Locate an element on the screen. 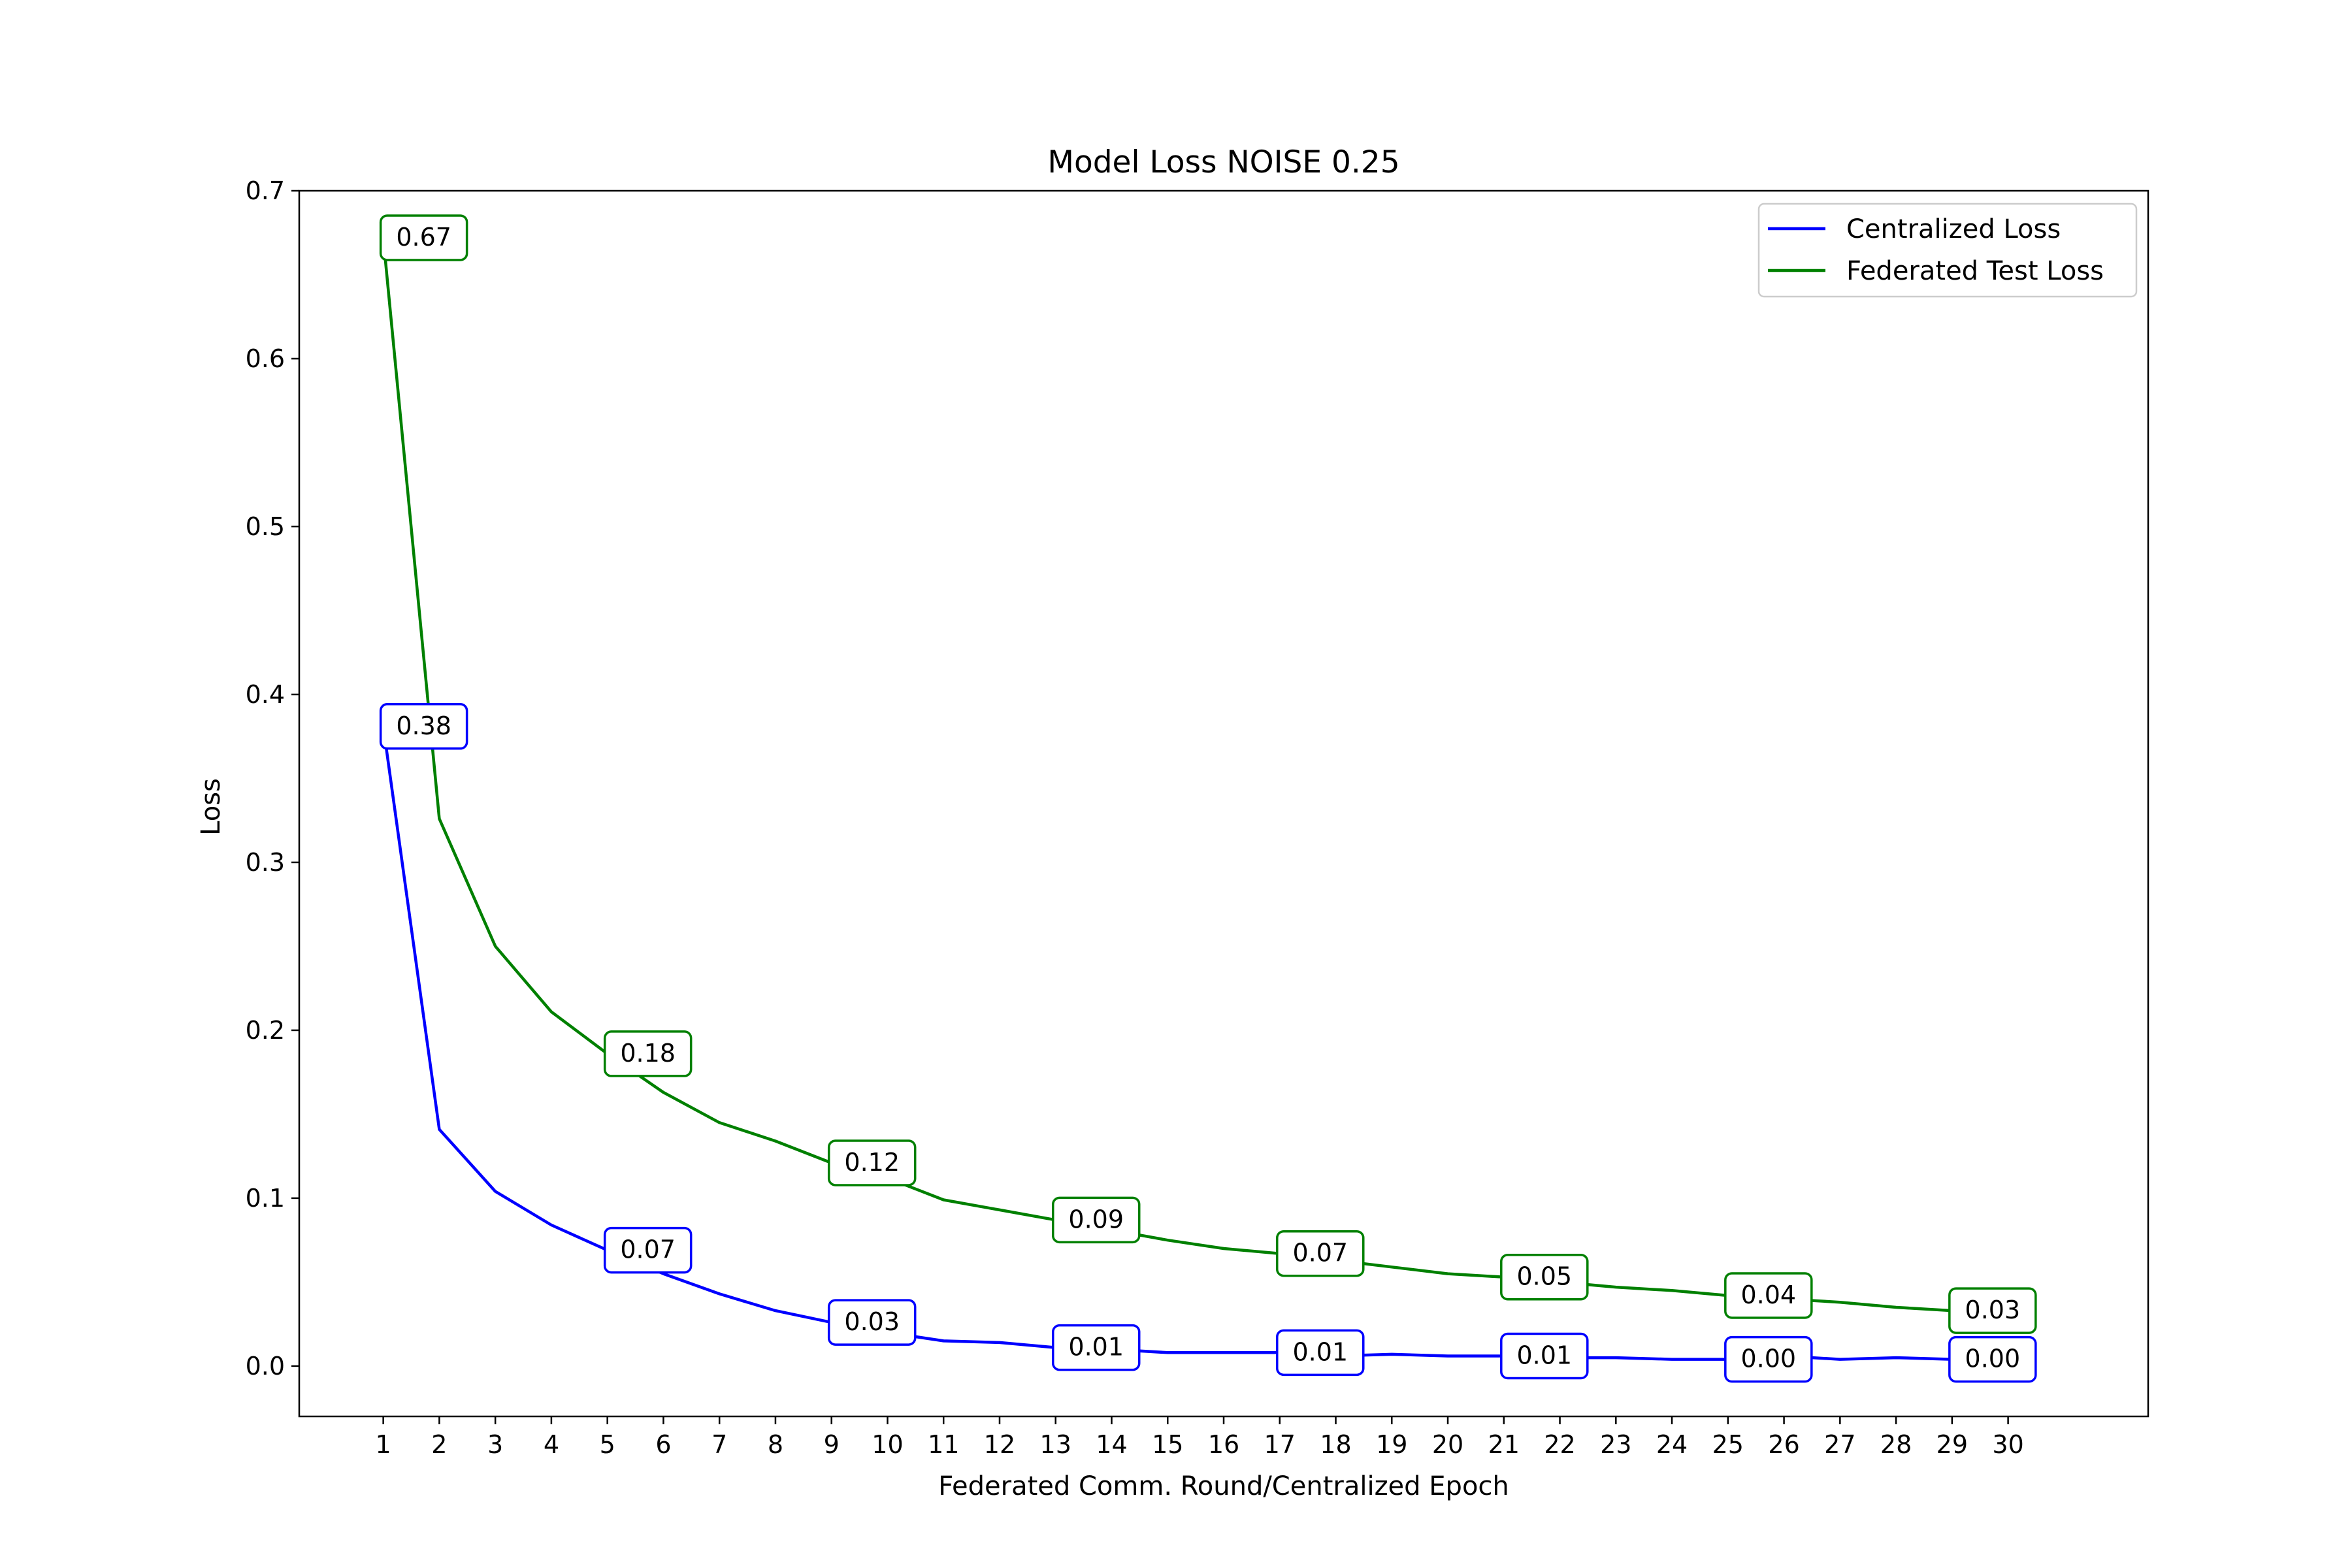 The height and width of the screenshot is (1568, 2352). x-tick-label: 22 is located at coordinates (1559, 1444).